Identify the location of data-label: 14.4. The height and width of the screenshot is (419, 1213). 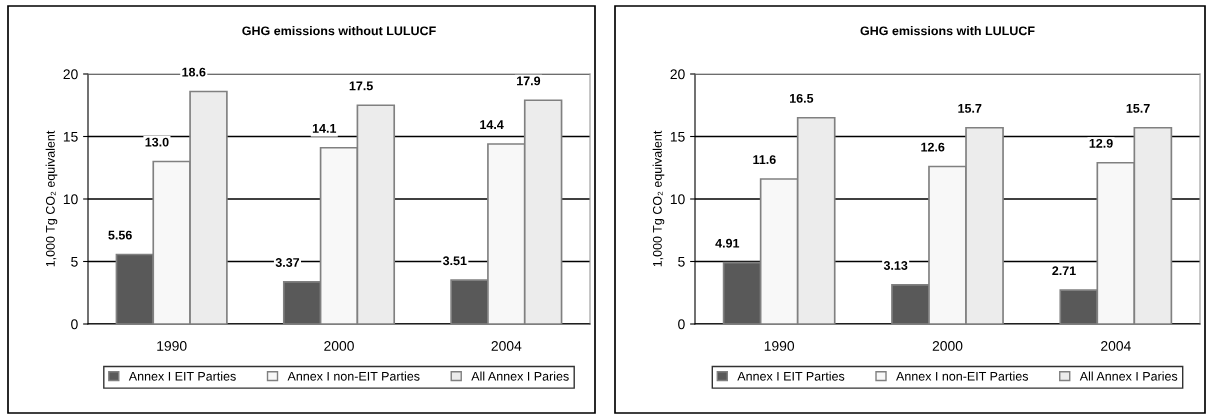
(492, 124).